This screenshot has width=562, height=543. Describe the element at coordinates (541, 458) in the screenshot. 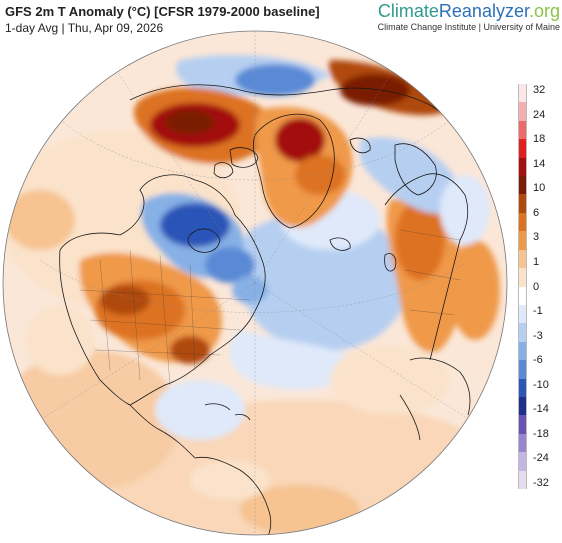

I see `legend-label: -24` at that location.